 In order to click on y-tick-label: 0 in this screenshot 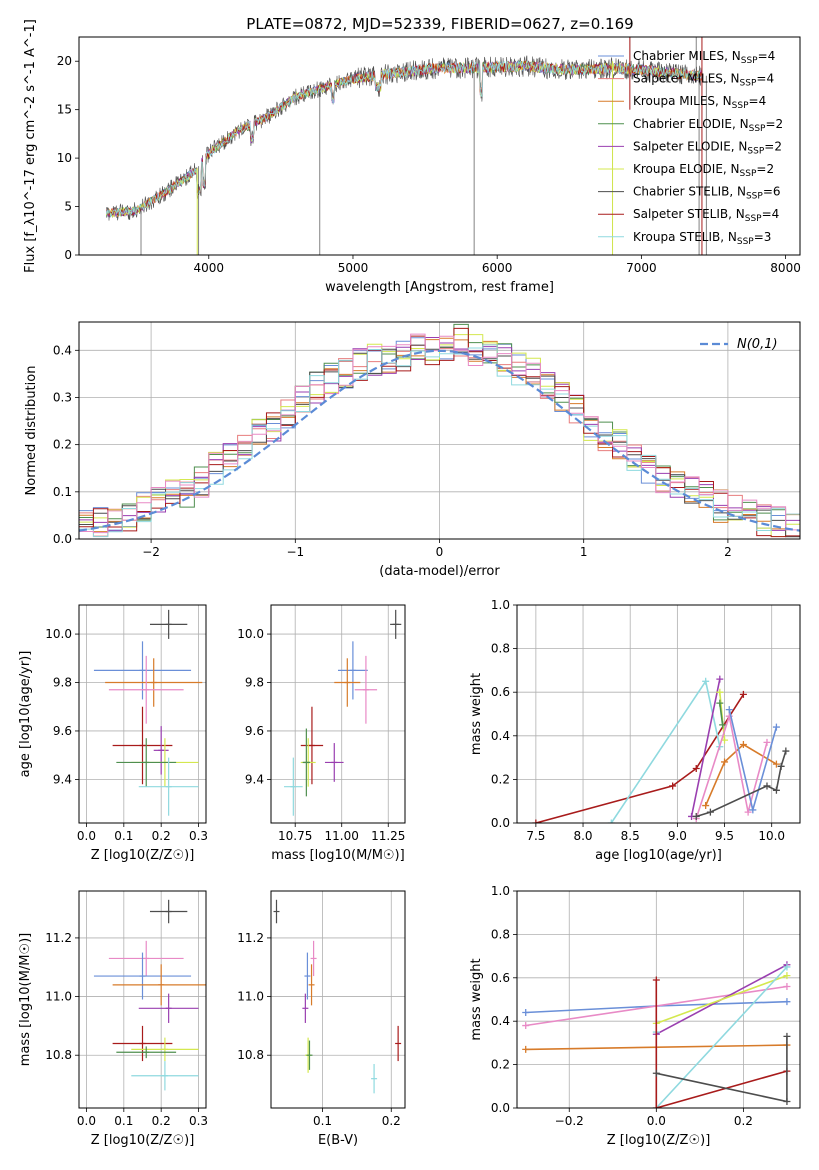, I will do `click(68, 255)`.